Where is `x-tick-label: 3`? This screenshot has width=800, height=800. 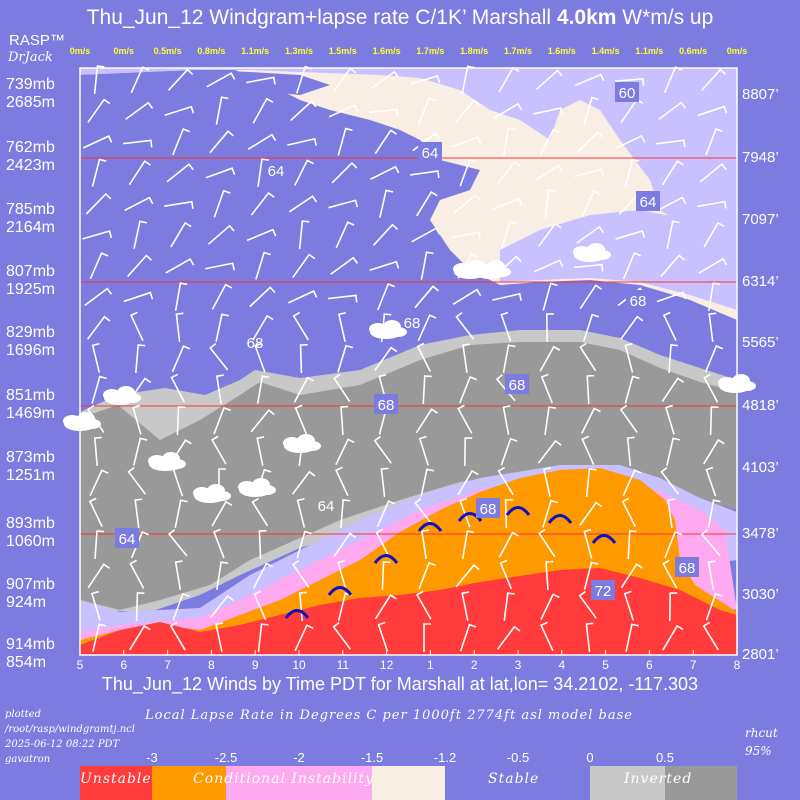 x-tick-label: 3 is located at coordinates (518, 665).